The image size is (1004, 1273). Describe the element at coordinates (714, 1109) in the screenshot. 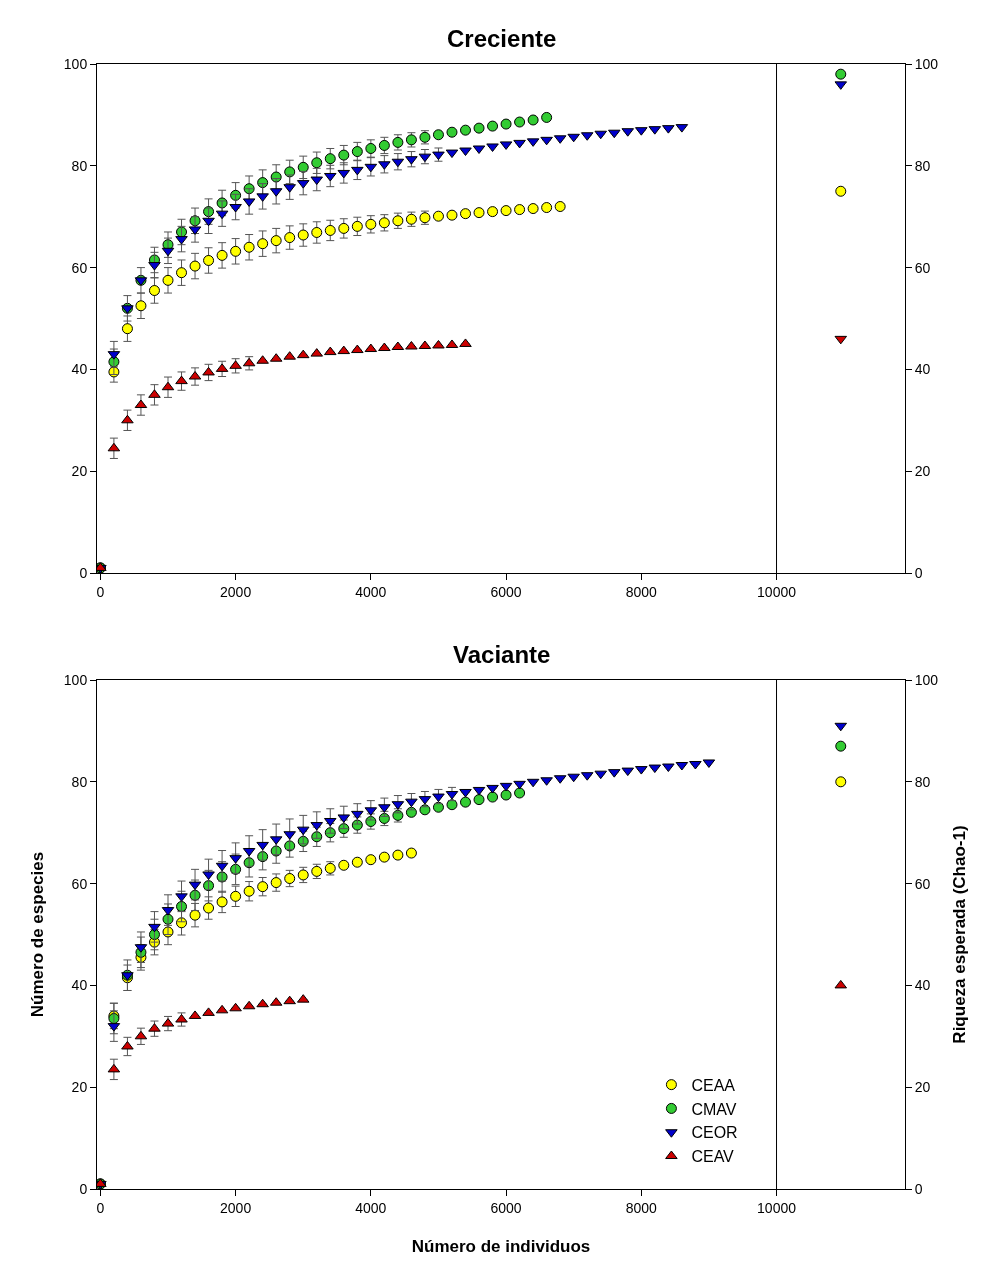

I see `legend-label: CMAV` at that location.